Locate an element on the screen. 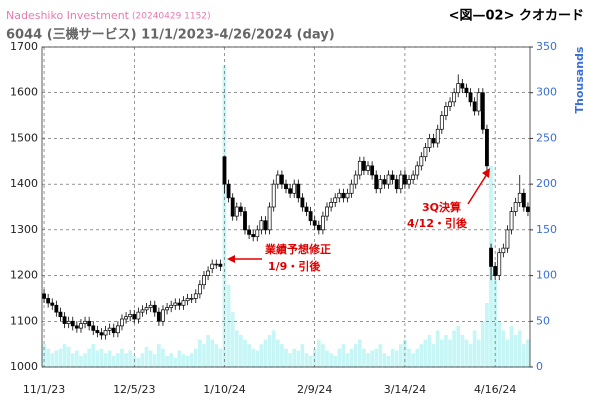  timestamp: (20240429 1152) is located at coordinates (171, 17).